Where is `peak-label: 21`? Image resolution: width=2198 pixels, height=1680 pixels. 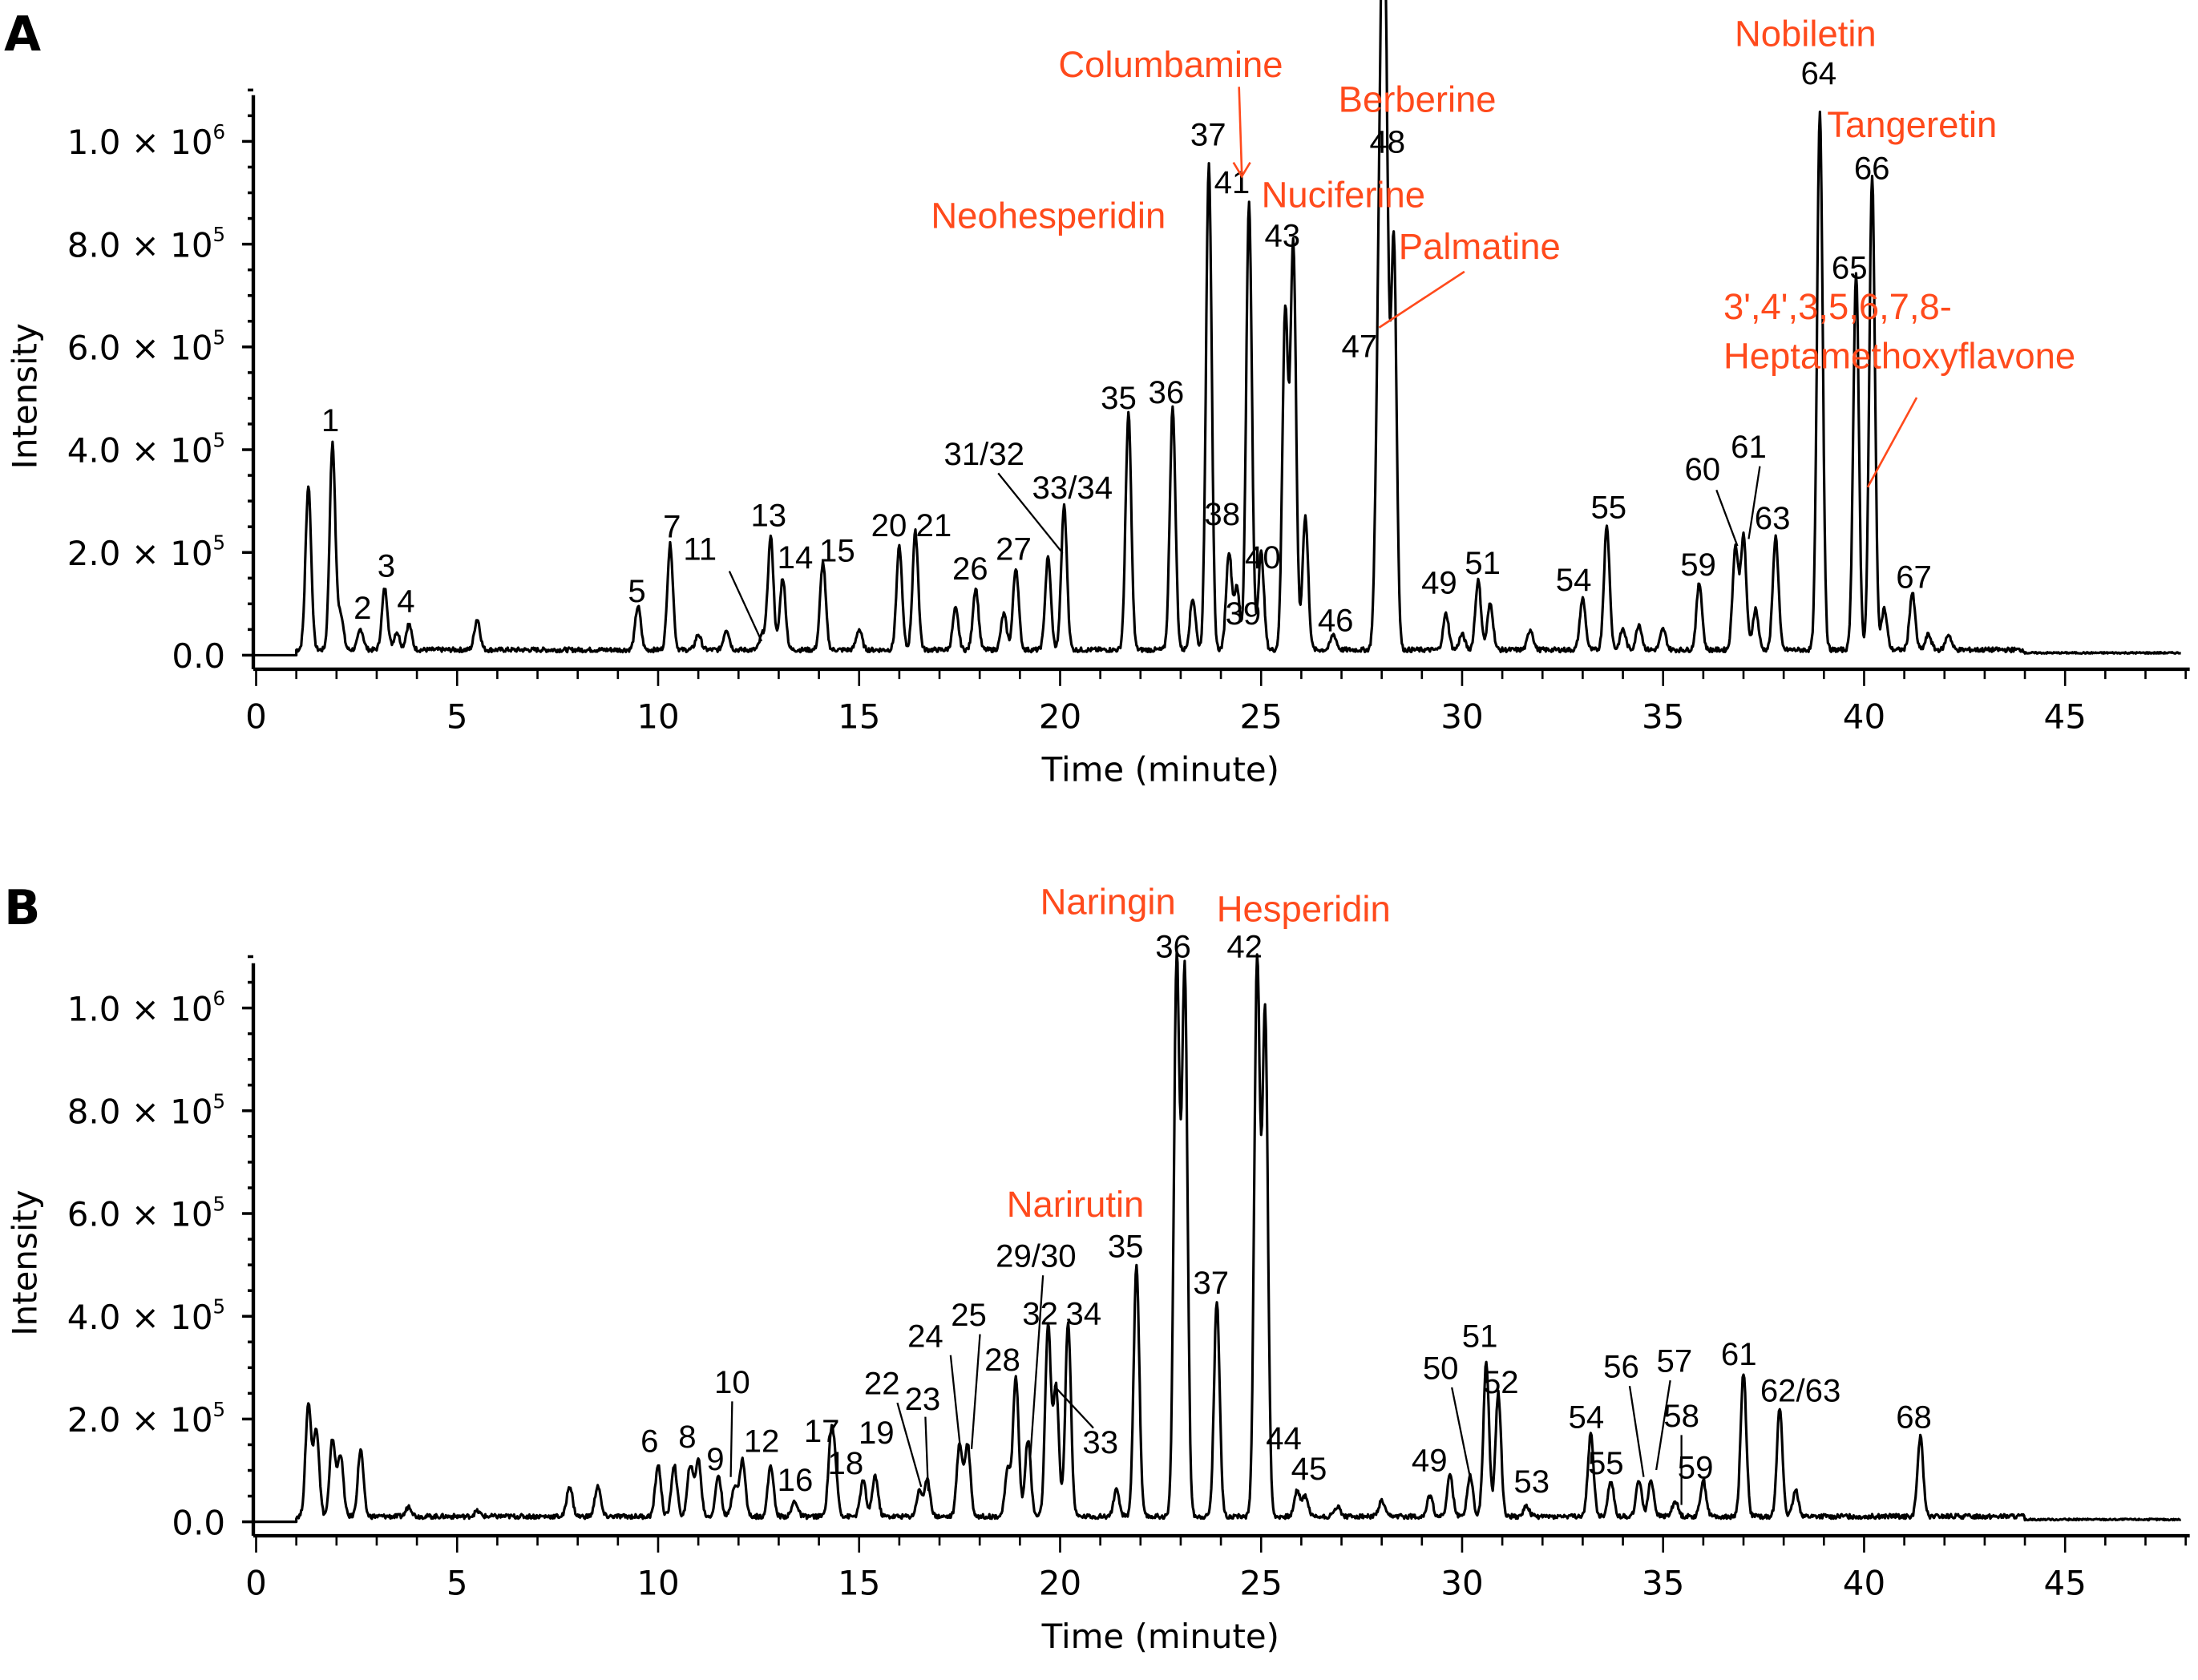 peak-label: 21 is located at coordinates (934, 525).